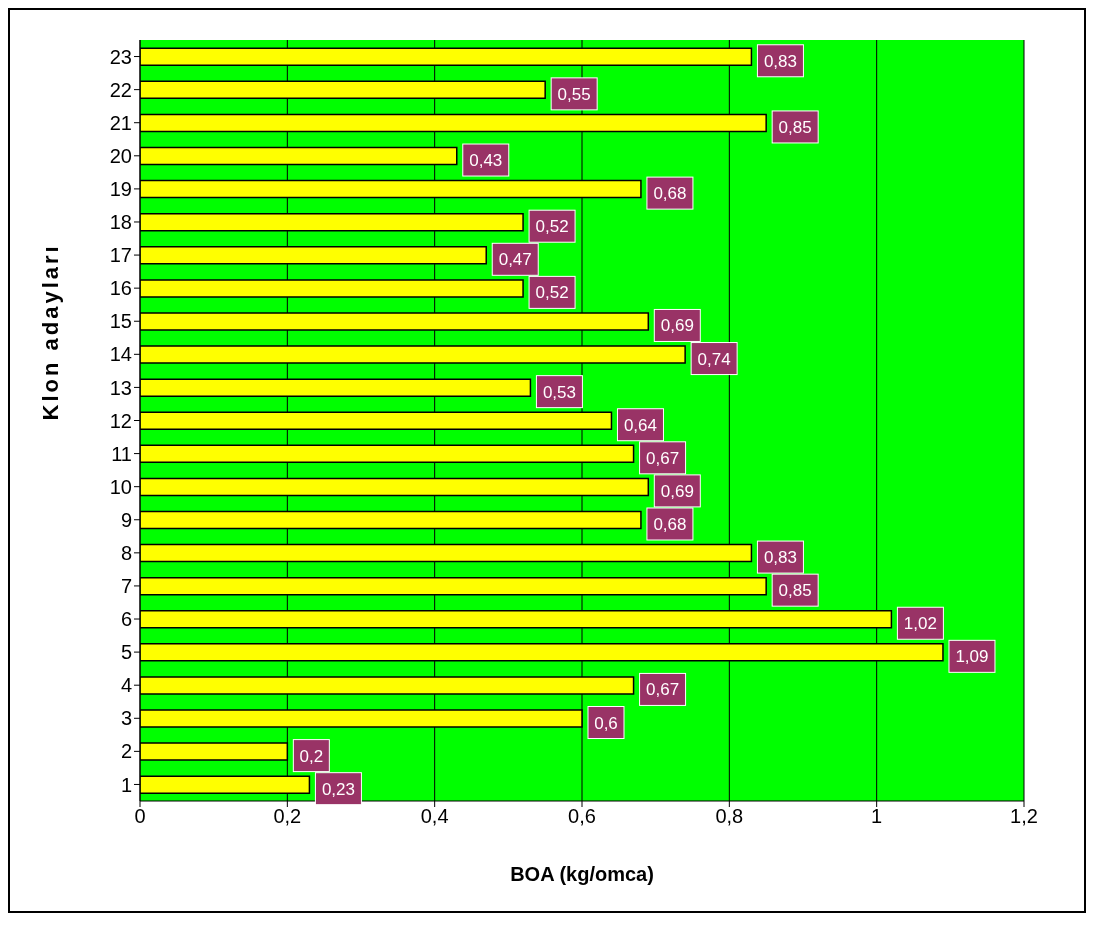  Describe the element at coordinates (120, 354) in the screenshot. I see `y-tick-label: 14` at that location.